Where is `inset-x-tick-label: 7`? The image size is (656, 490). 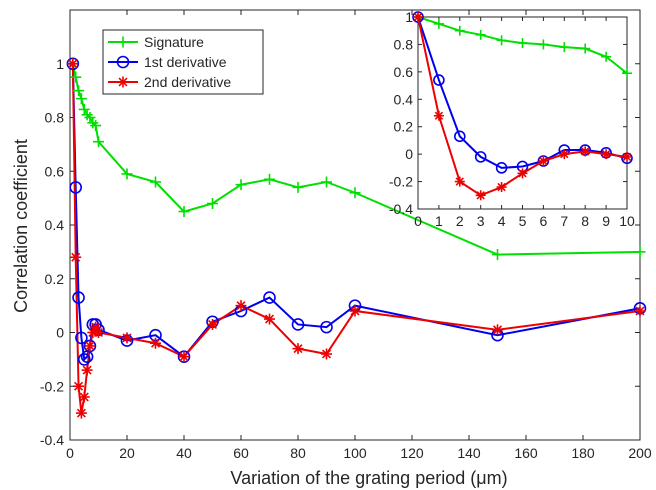 inset-x-tick-label: 7 is located at coordinates (564, 221).